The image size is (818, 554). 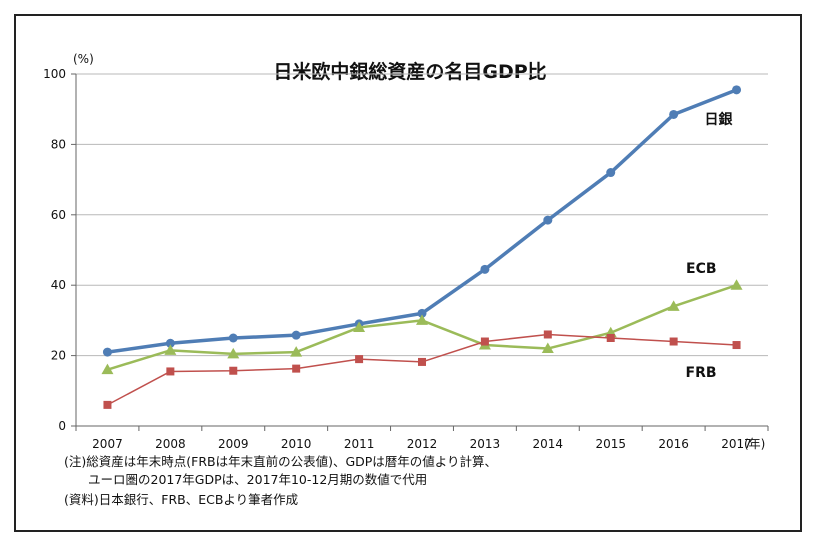 I want to click on y-tick-label: 40, so click(x=58, y=285).